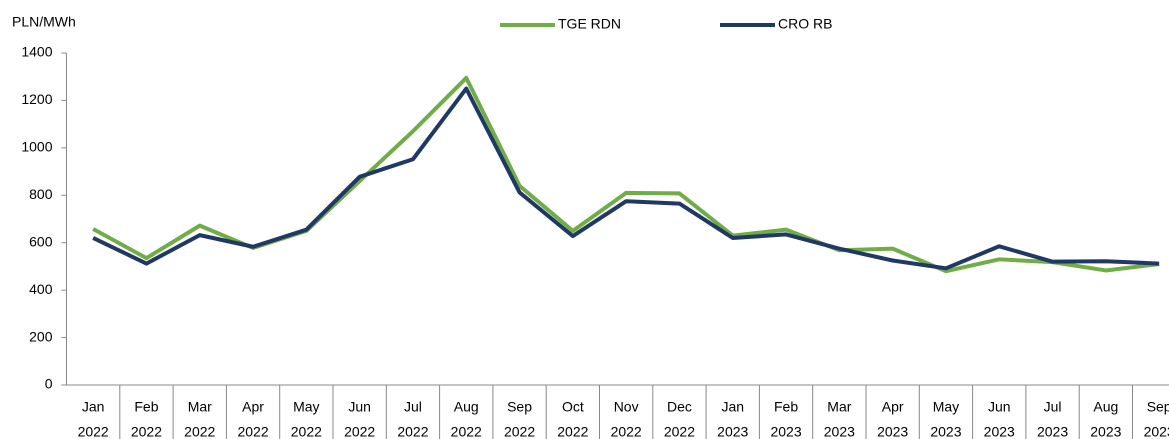 The width and height of the screenshot is (1169, 439). Describe the element at coordinates (41, 336) in the screenshot. I see `y-tick-label: 200` at that location.